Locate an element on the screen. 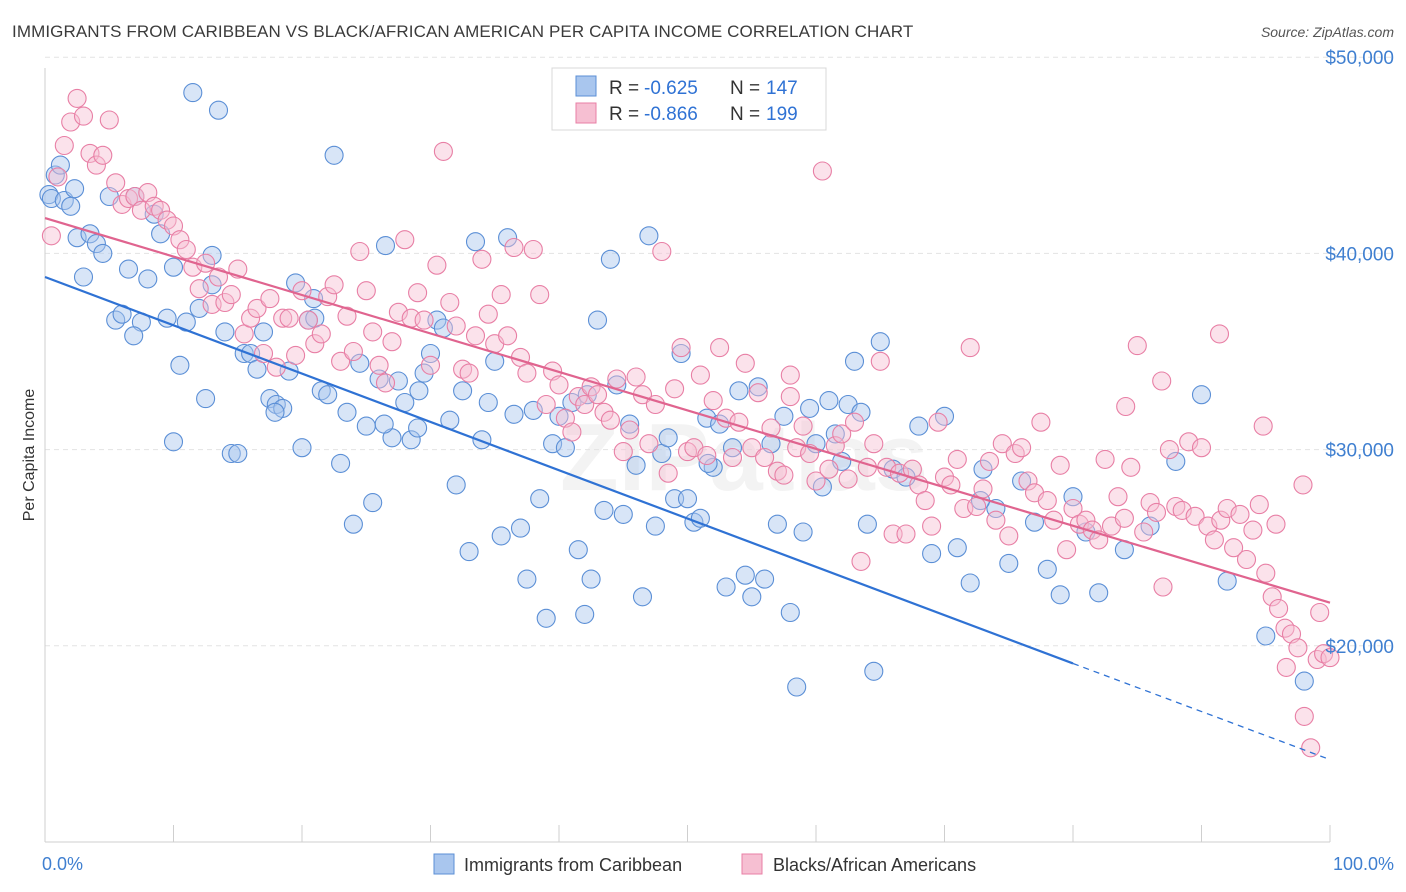 This screenshot has width=1406, height=892. legend-swatch-caribbean is located at coordinates (444, 864).